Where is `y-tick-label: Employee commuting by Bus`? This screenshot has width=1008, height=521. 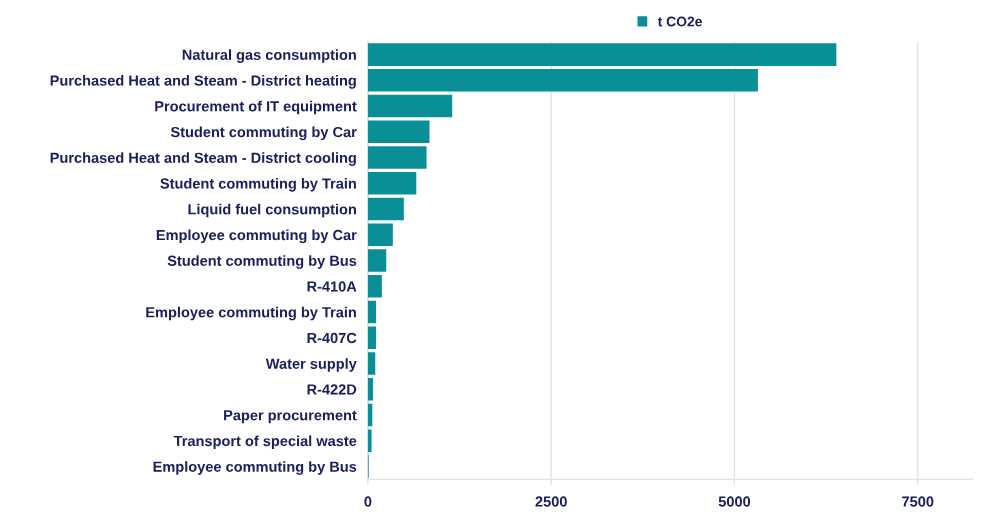
y-tick-label: Employee commuting by Bus is located at coordinates (255, 468).